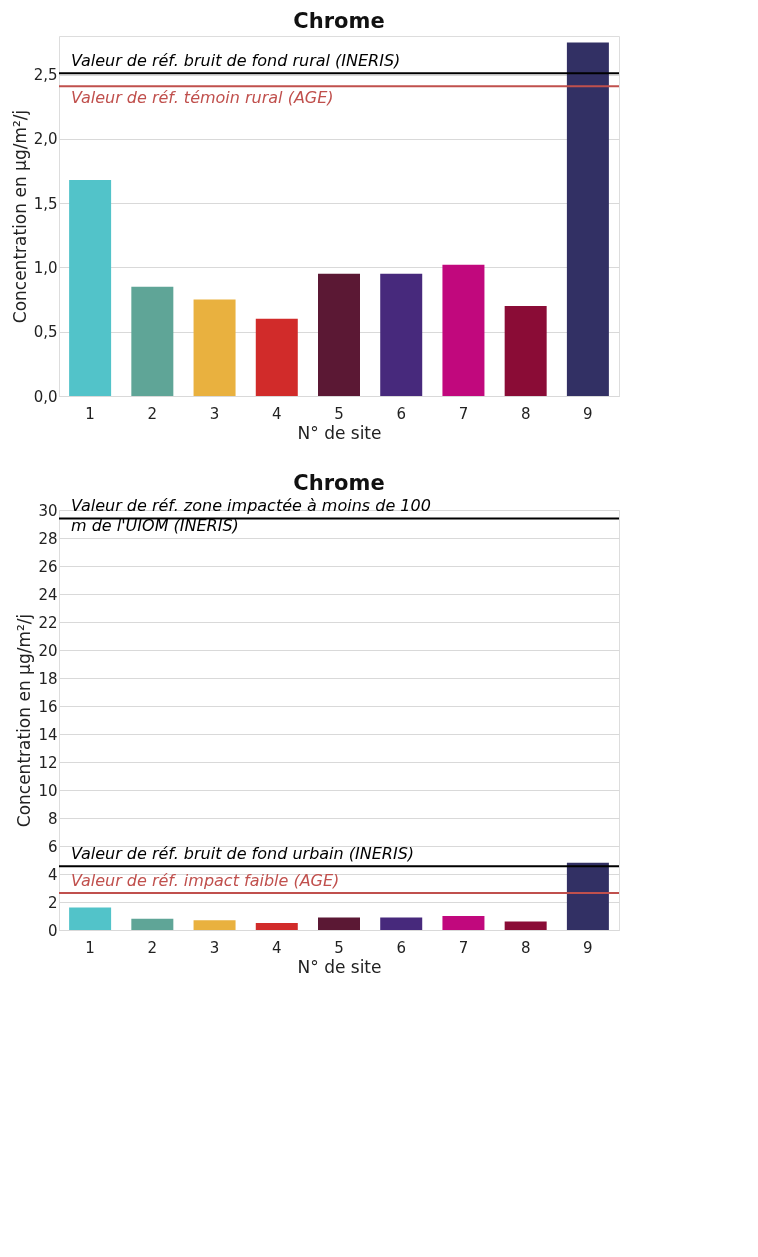  Describe the element at coordinates (48, 510) in the screenshot. I see `y-tick-label: 30` at that location.